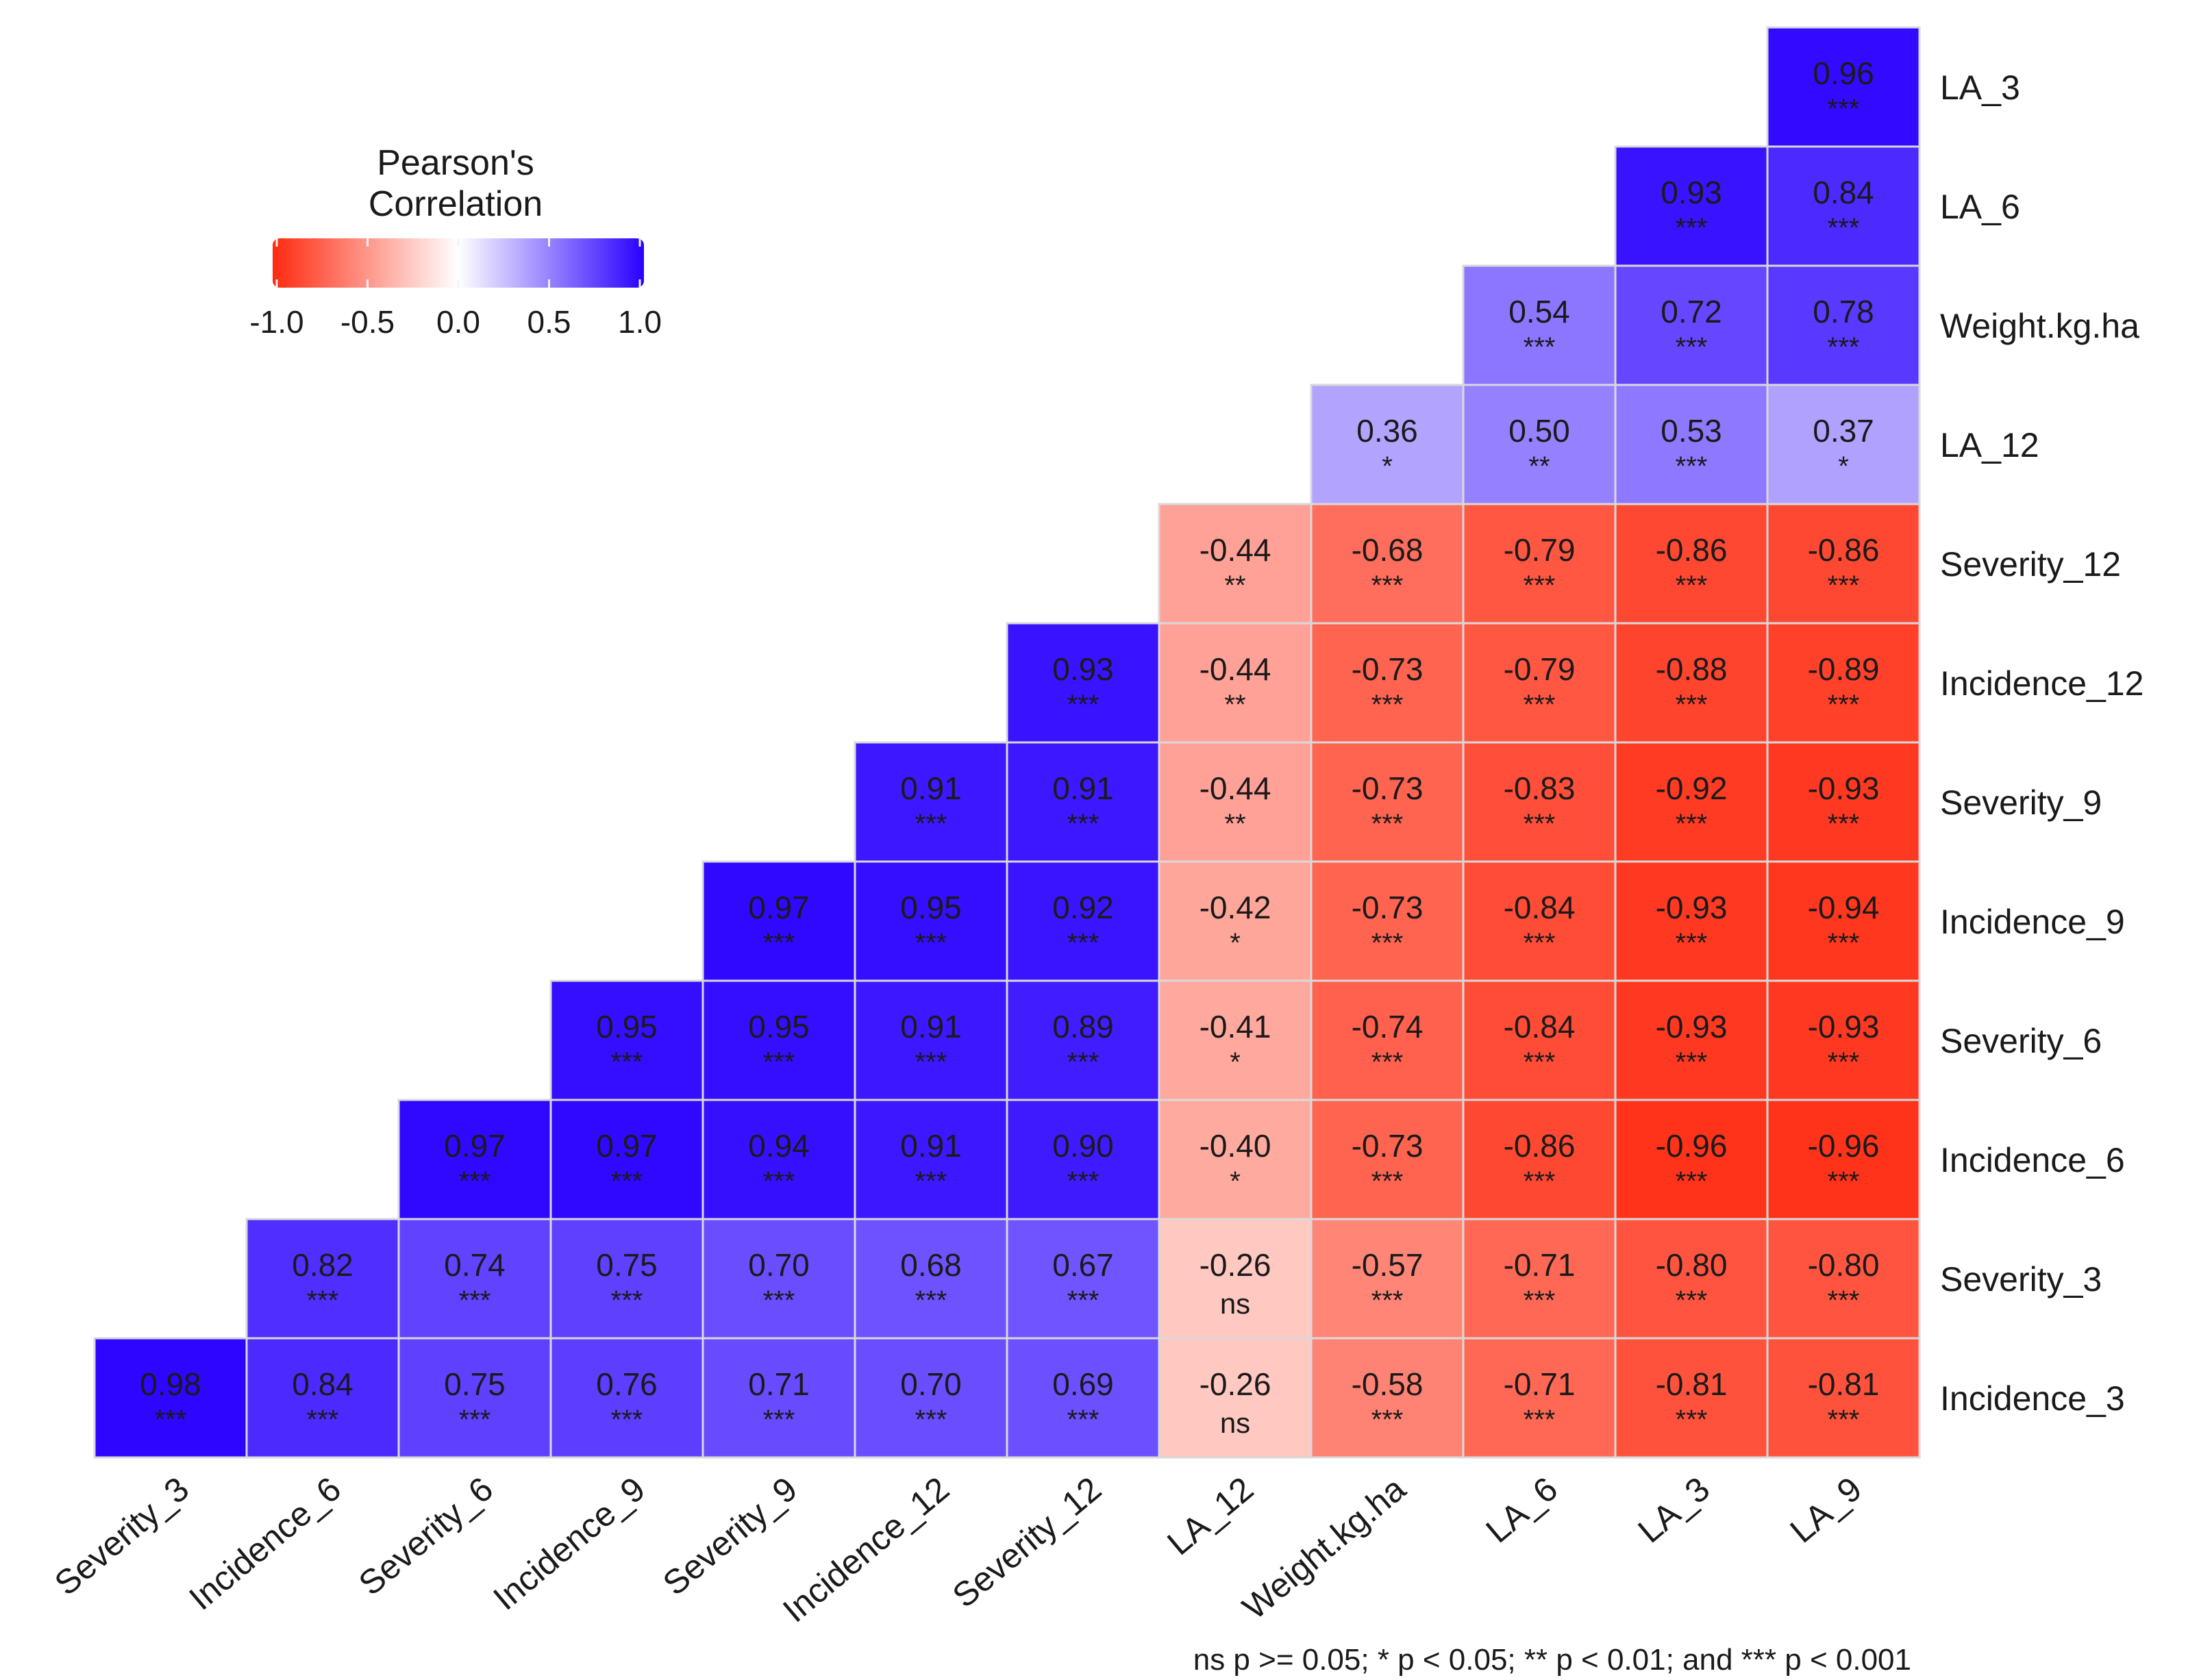  What do you see at coordinates (1235, 1146) in the screenshot?
I see `cell-value-label: -0.40` at bounding box center [1235, 1146].